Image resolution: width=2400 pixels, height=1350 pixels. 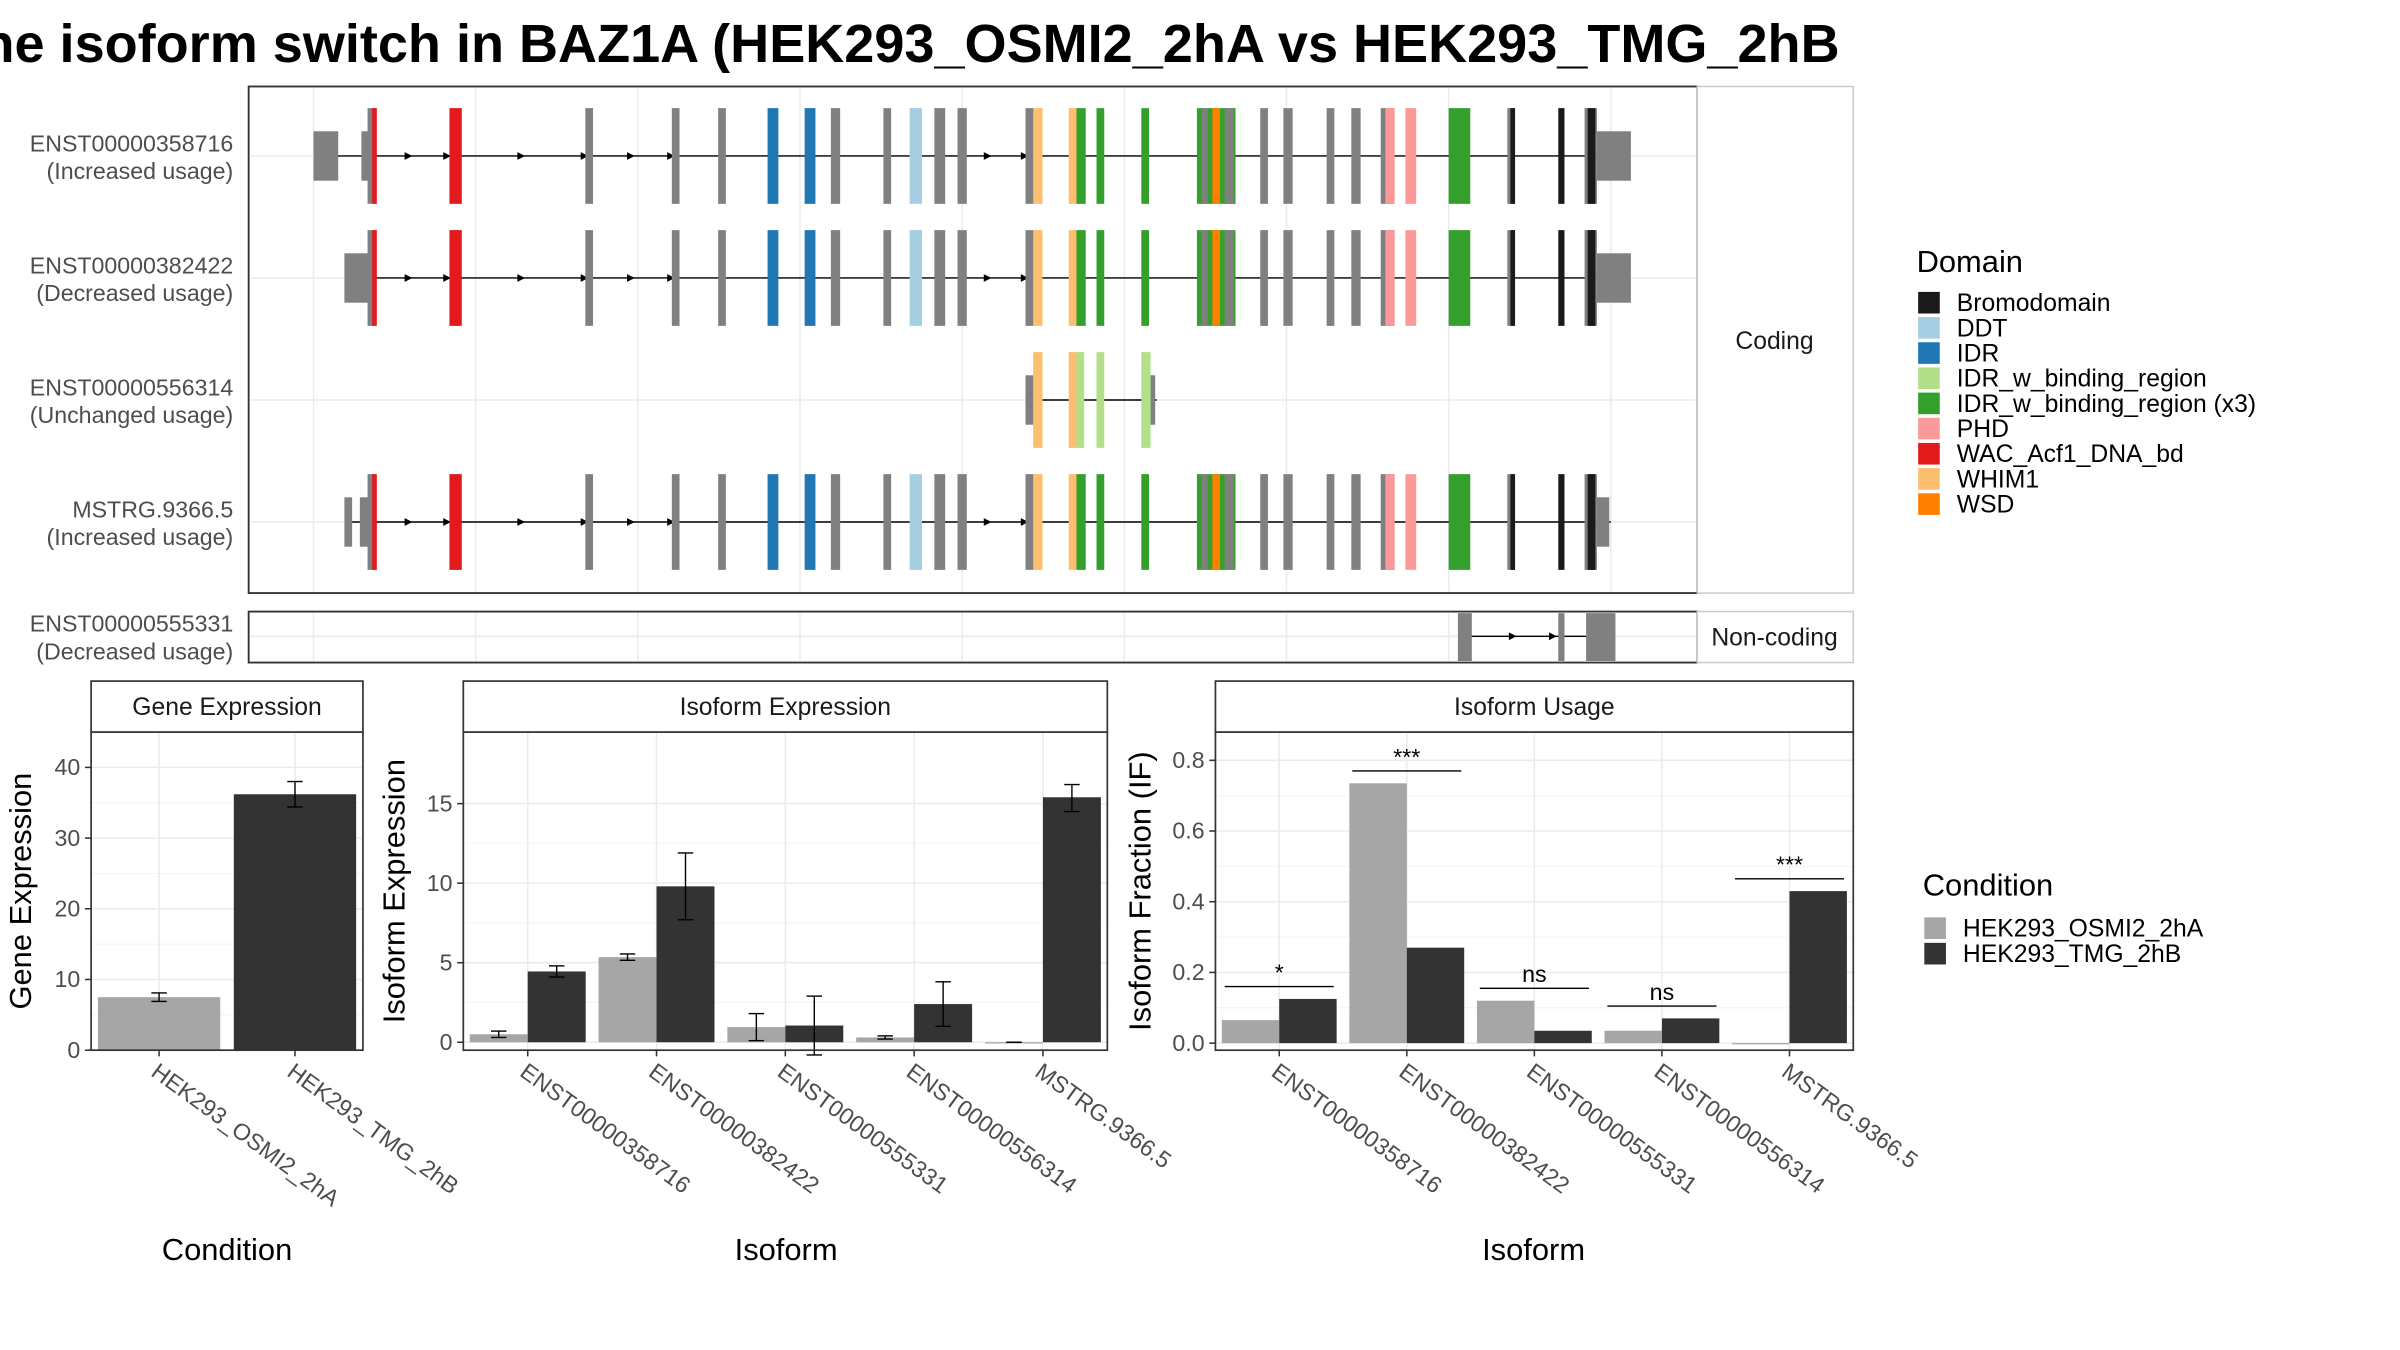 What do you see at coordinates (132, 387) in the screenshot?
I see `transcript-label-name: ENST00000556314` at bounding box center [132, 387].